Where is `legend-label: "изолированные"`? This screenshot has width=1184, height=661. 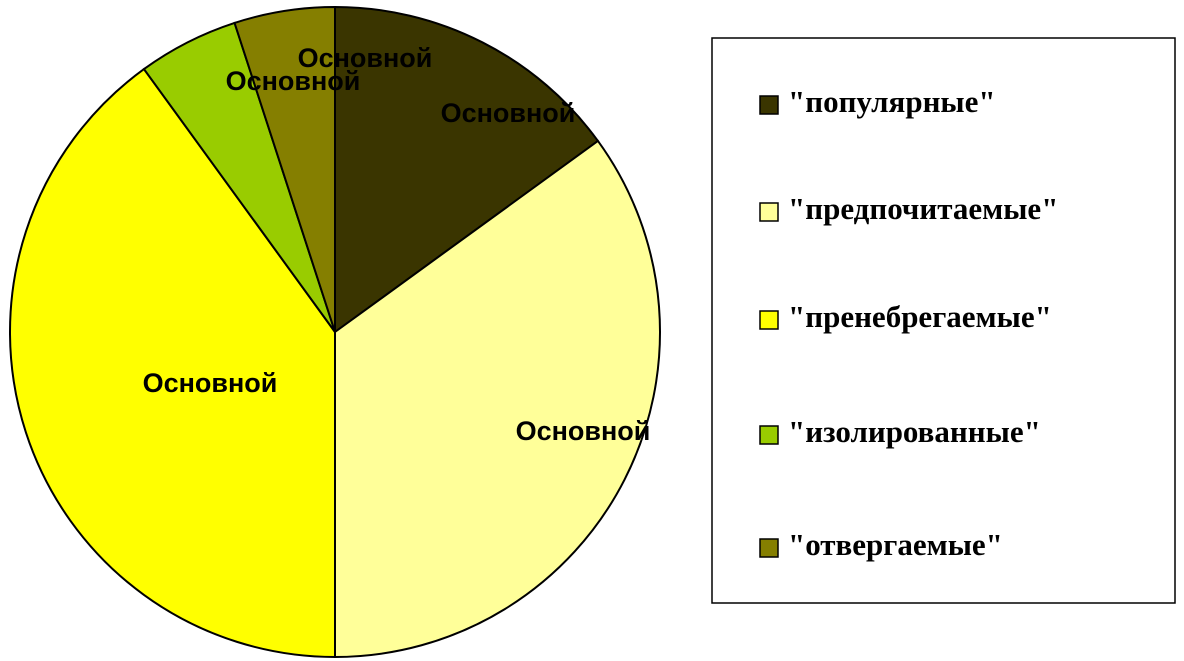
legend-label: "изолированные" is located at coordinates (914, 431).